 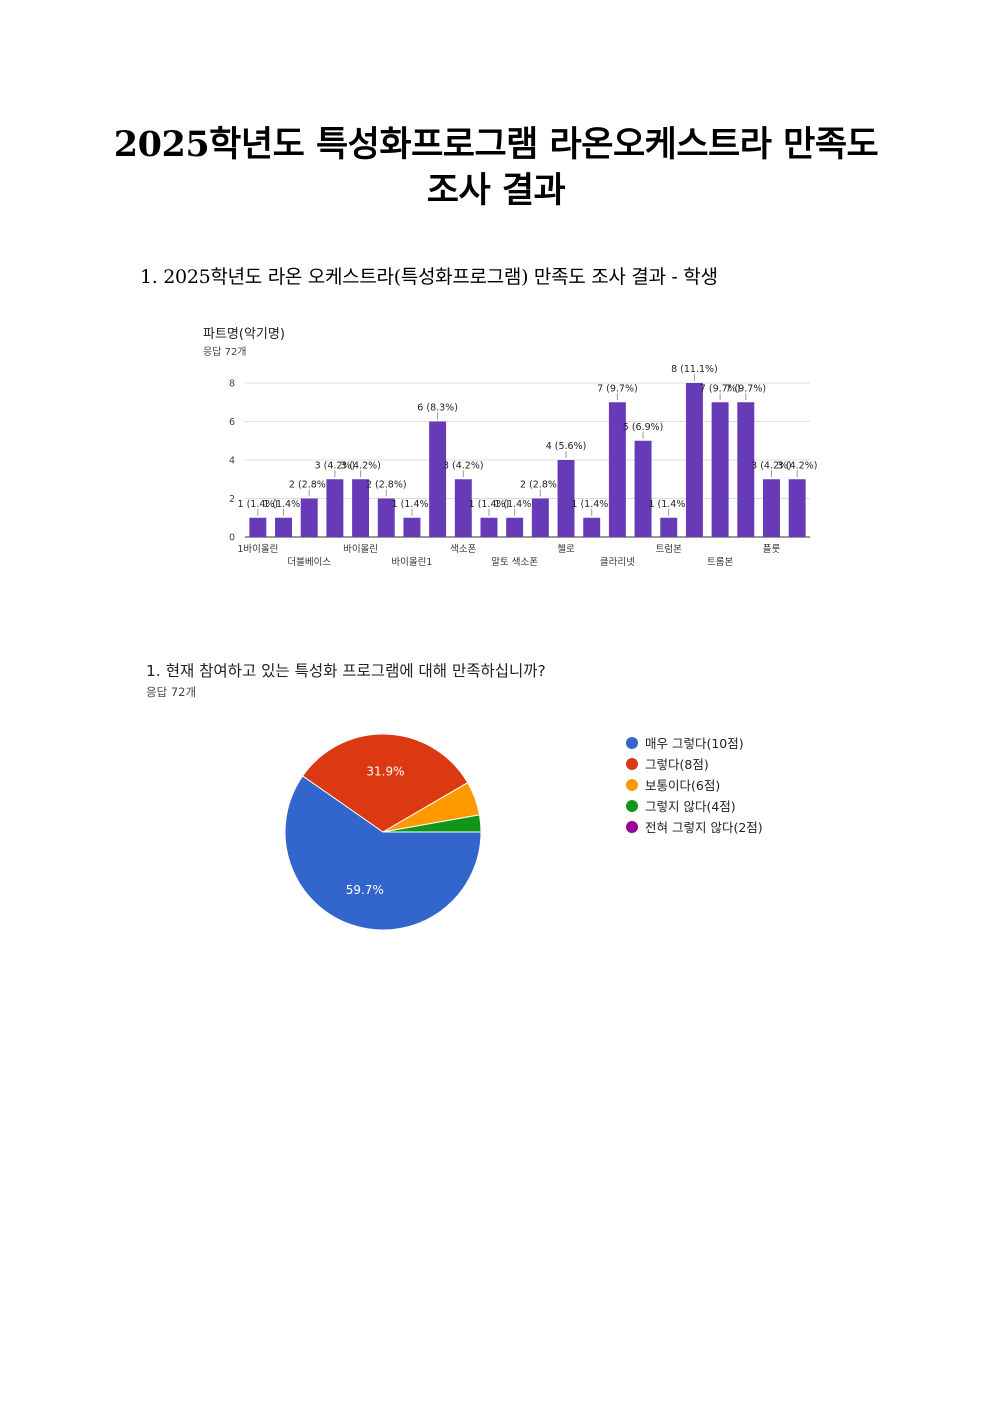 I want to click on pie-percent-label: 59.7%, so click(x=365, y=890).